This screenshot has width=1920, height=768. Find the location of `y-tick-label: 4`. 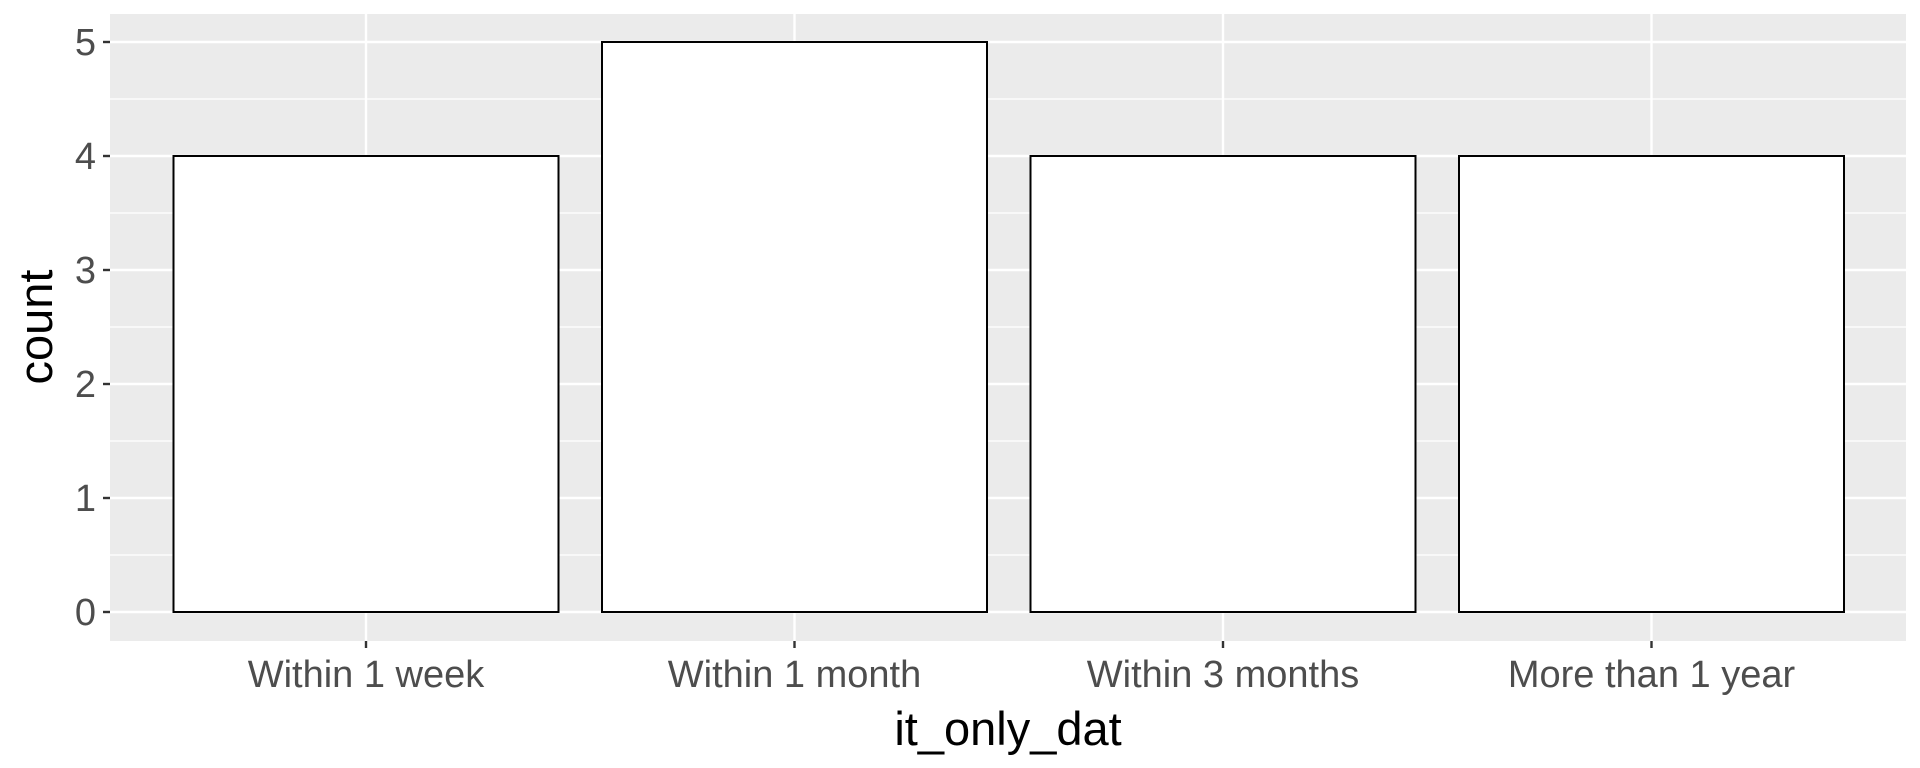

y-tick-label: 4 is located at coordinates (85, 157).